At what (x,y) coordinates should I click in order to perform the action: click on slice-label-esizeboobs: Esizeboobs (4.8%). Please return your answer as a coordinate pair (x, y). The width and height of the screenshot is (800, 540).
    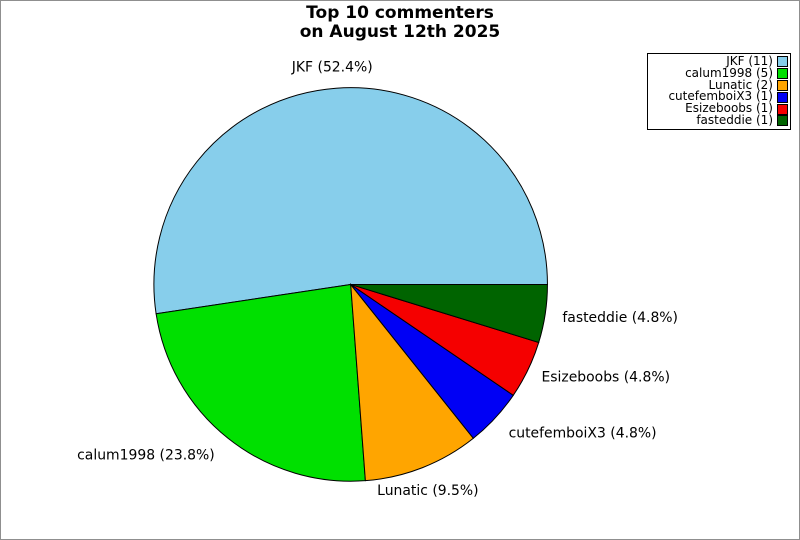
    Looking at the image, I should click on (605, 378).